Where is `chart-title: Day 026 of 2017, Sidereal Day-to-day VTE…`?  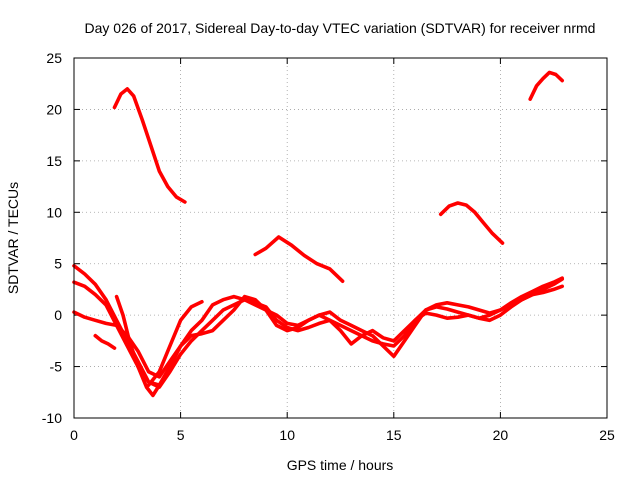
chart-title: Day 026 of 2017, Sidereal Day-to-day VTE… is located at coordinates (340, 28).